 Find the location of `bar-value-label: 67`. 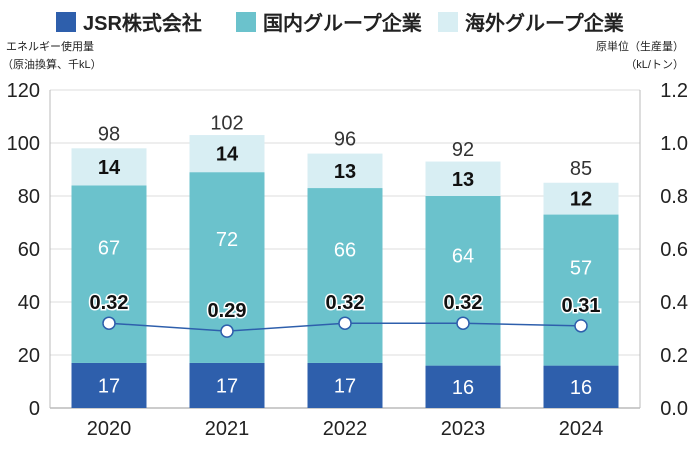

bar-value-label: 67 is located at coordinates (109, 249).